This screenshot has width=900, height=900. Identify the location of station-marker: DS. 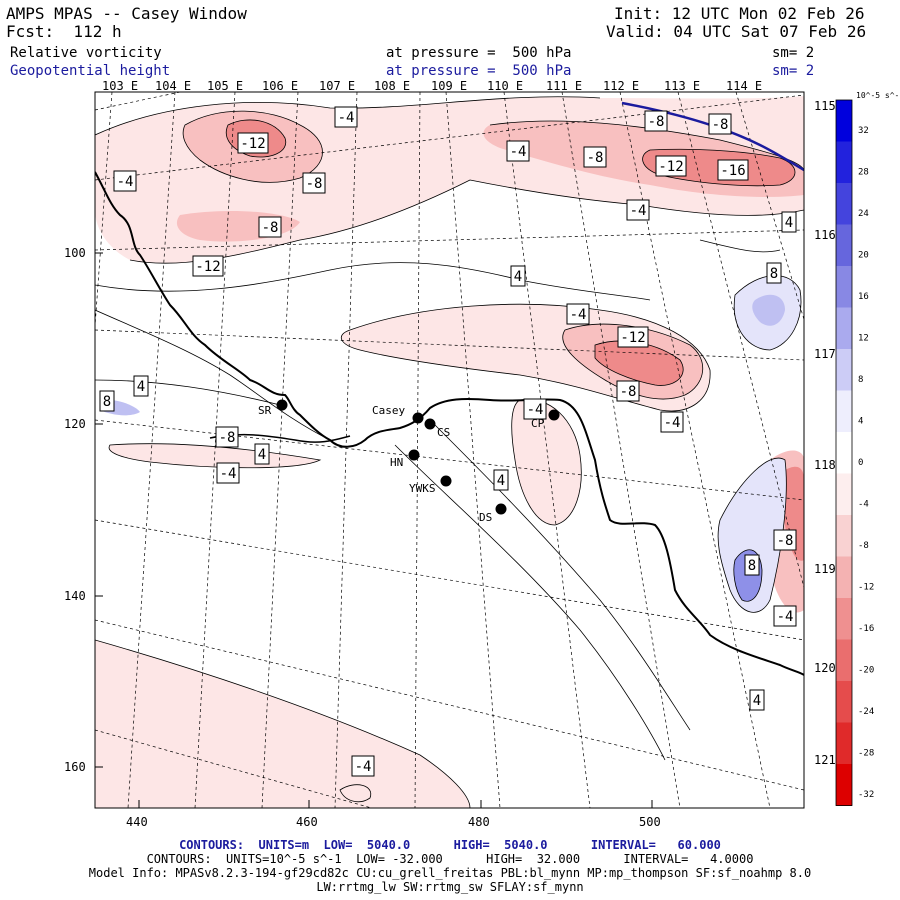
(493, 513).